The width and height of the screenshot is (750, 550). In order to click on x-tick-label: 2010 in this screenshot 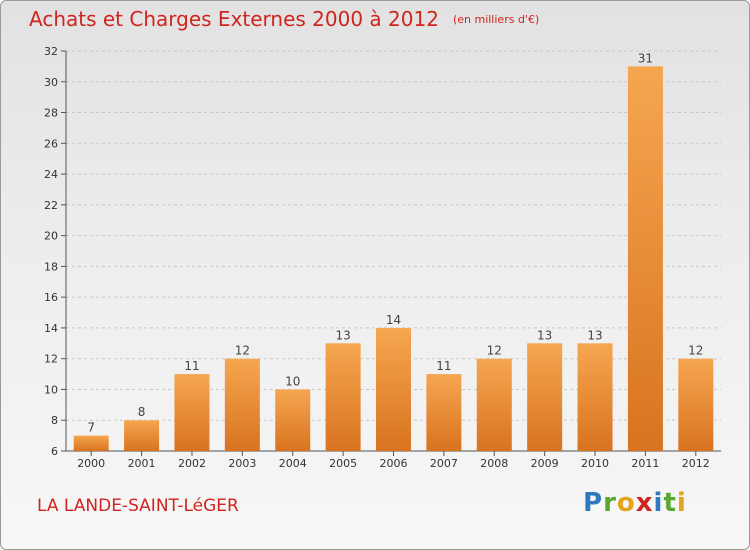, I will do `click(595, 463)`.